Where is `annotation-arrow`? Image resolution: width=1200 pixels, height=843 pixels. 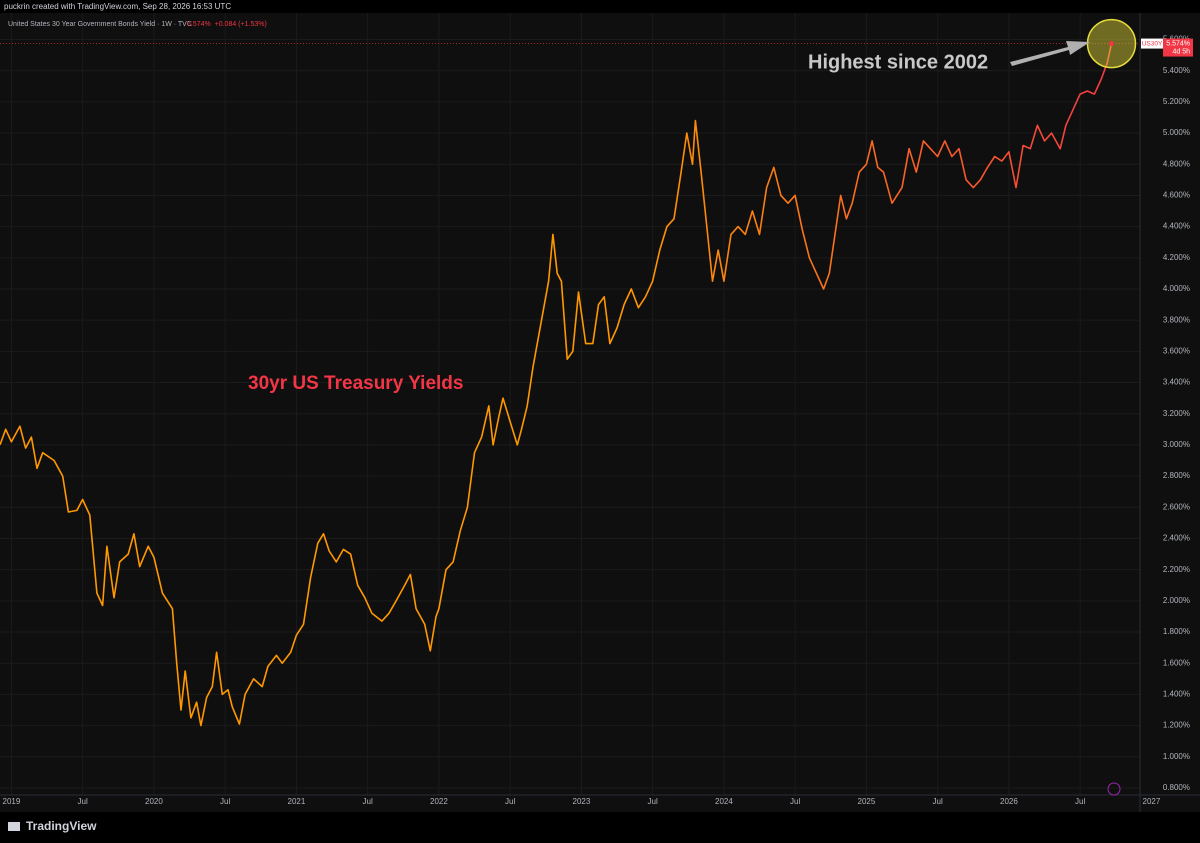 annotation-arrow is located at coordinates (1050, 53).